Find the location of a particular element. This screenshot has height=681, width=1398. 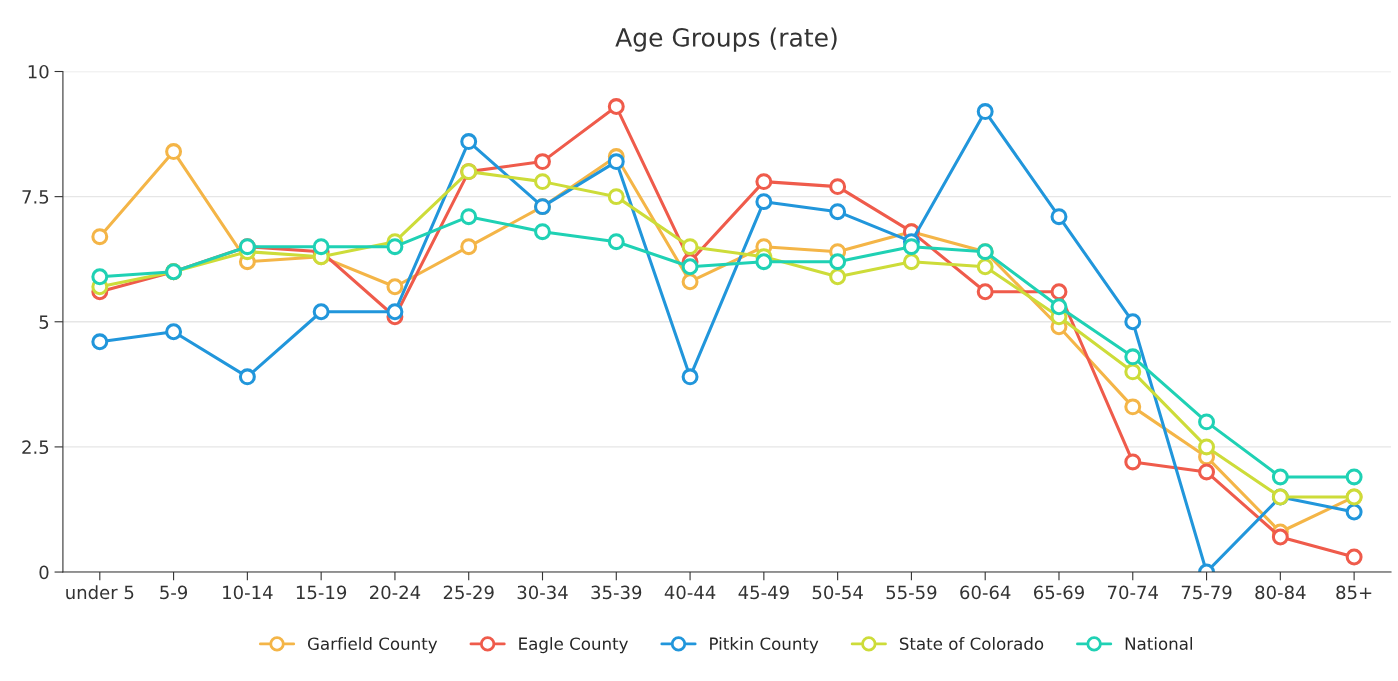

x-tick-label: 15-19 is located at coordinates (321, 592).